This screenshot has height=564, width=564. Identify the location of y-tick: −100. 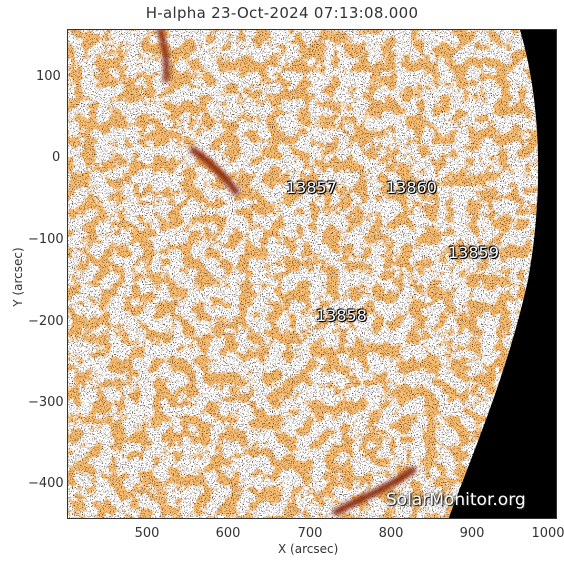
(46, 239).